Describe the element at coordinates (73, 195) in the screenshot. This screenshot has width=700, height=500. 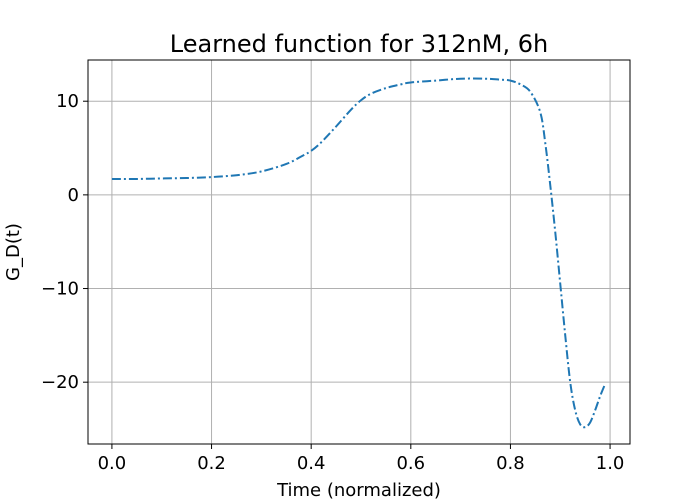
I see `y-tick-label: 0` at that location.